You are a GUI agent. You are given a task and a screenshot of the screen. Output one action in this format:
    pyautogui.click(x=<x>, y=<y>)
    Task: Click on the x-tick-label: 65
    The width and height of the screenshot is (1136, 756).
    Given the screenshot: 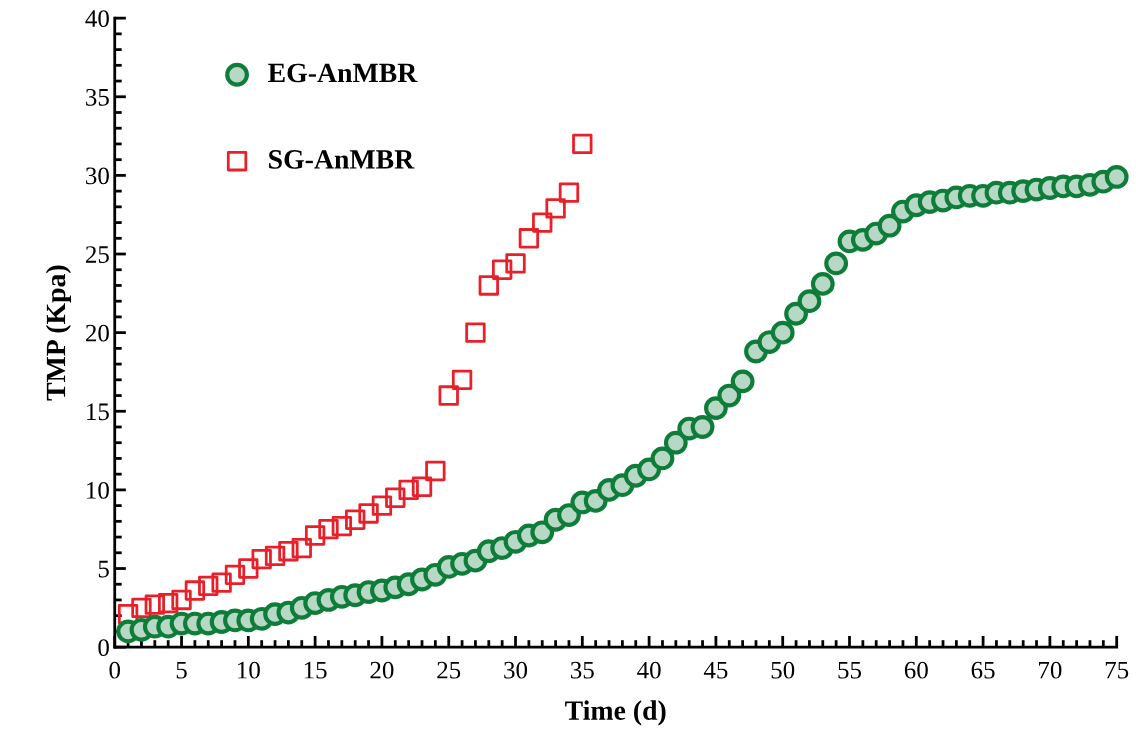 What is the action you would take?
    pyautogui.click(x=983, y=670)
    